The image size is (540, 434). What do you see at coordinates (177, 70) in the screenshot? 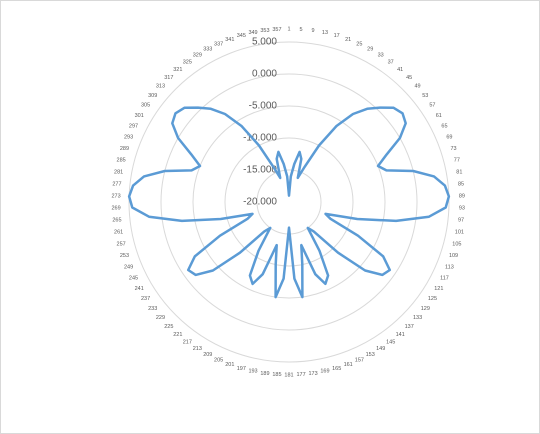
I see `angle-label: 321` at bounding box center [177, 70].